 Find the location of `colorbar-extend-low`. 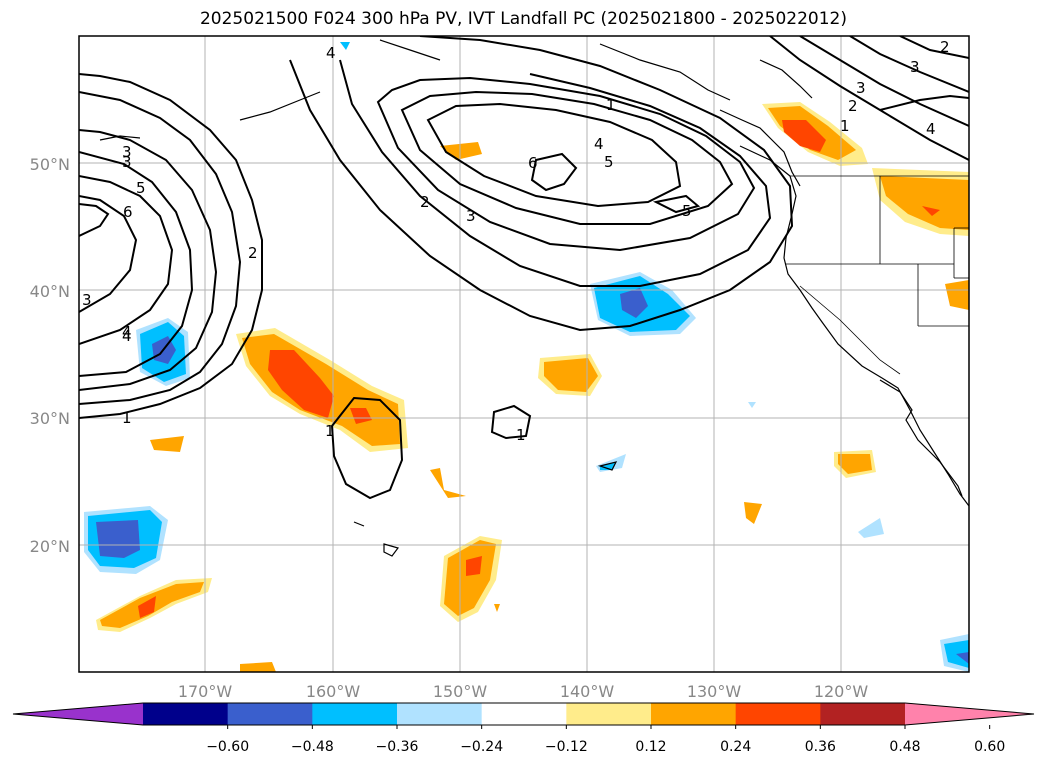

colorbar-extend-low is located at coordinates (78, 714).